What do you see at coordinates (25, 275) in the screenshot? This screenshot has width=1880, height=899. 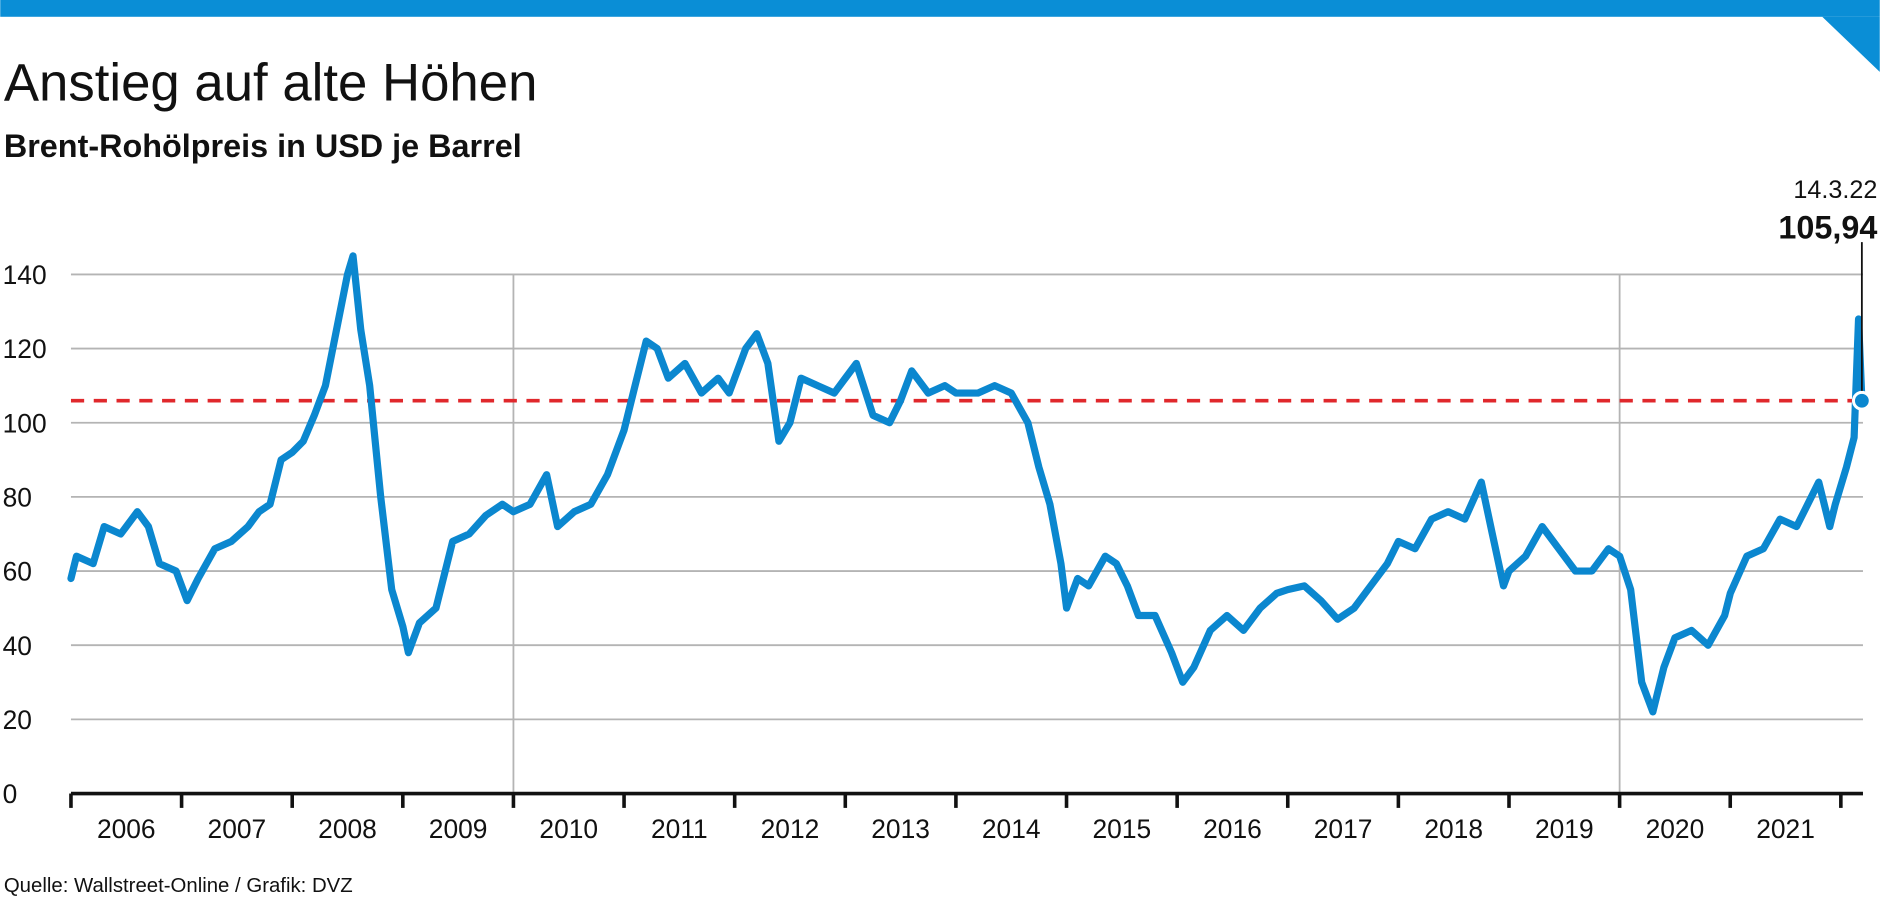 I see `y-tick-label: 140` at bounding box center [25, 275].